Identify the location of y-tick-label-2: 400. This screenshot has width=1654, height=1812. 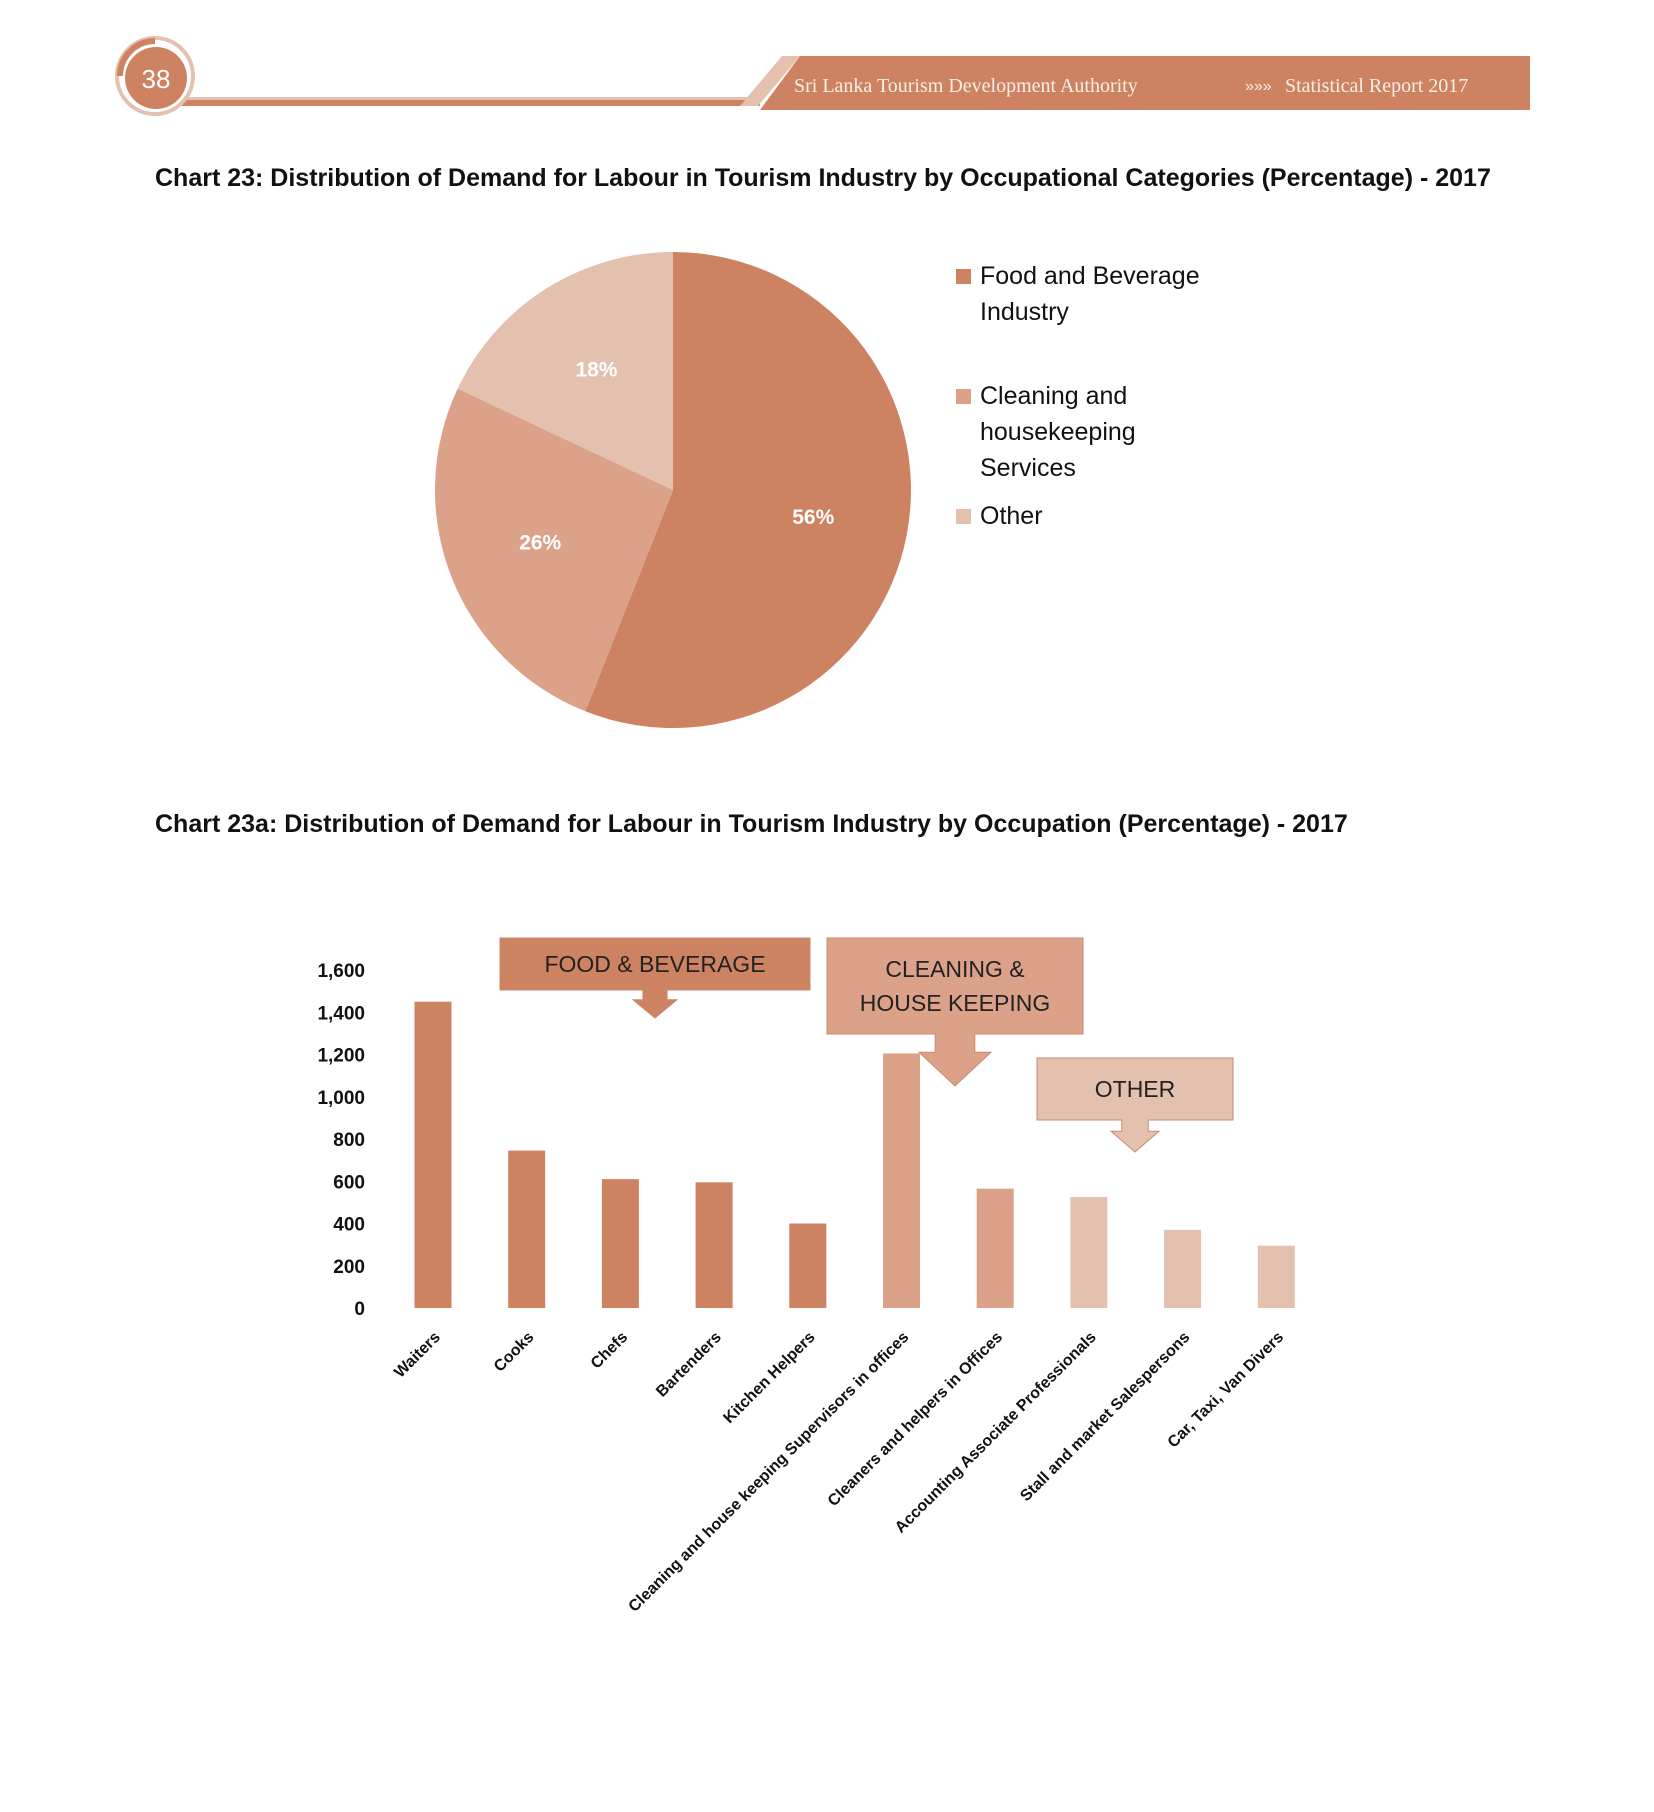
(349, 1225).